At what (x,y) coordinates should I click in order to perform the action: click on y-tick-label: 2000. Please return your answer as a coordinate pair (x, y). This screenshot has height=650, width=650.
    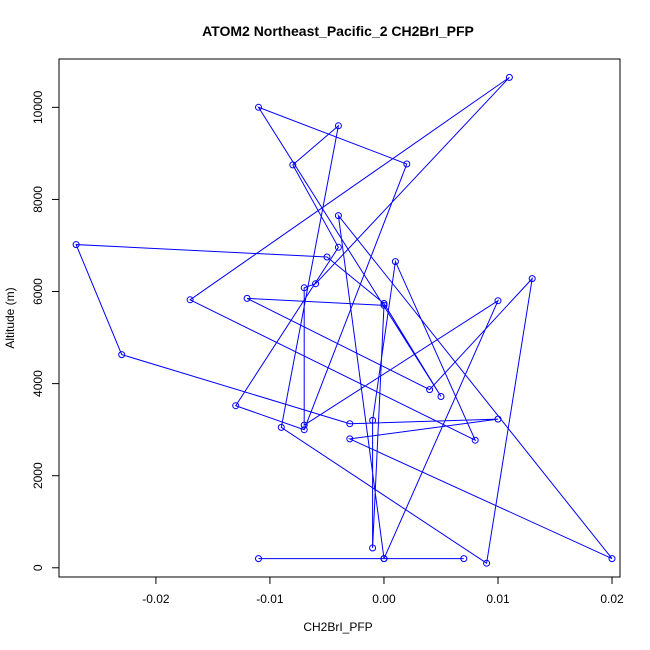
    Looking at the image, I should click on (38, 475).